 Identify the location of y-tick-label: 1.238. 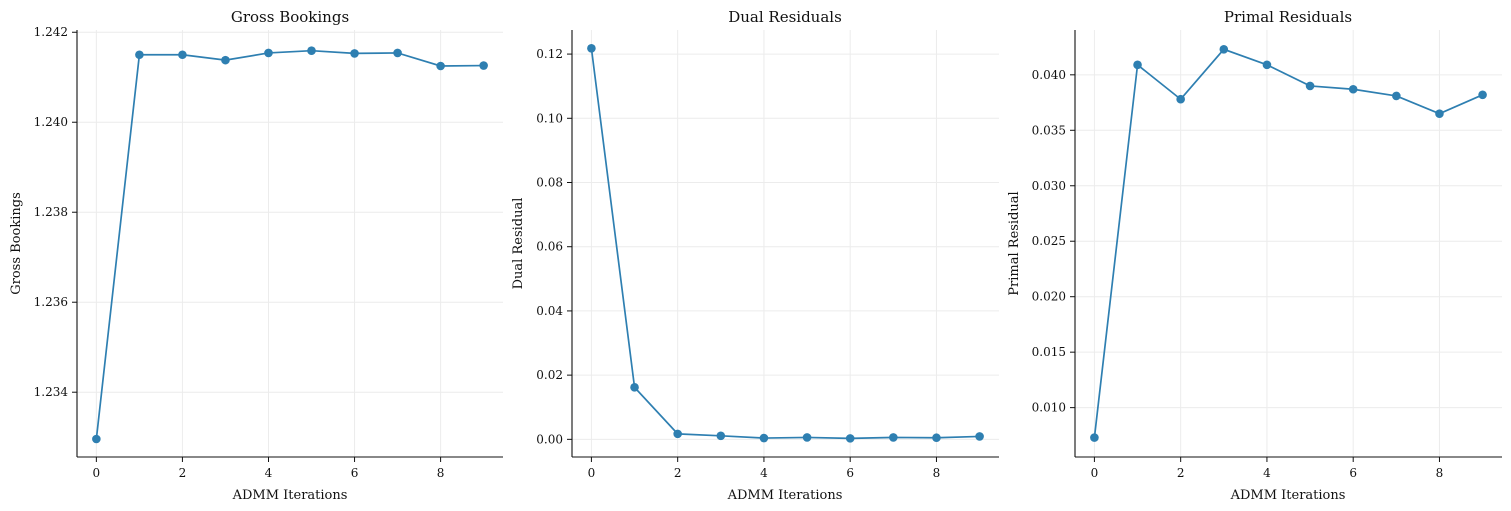
(51, 212).